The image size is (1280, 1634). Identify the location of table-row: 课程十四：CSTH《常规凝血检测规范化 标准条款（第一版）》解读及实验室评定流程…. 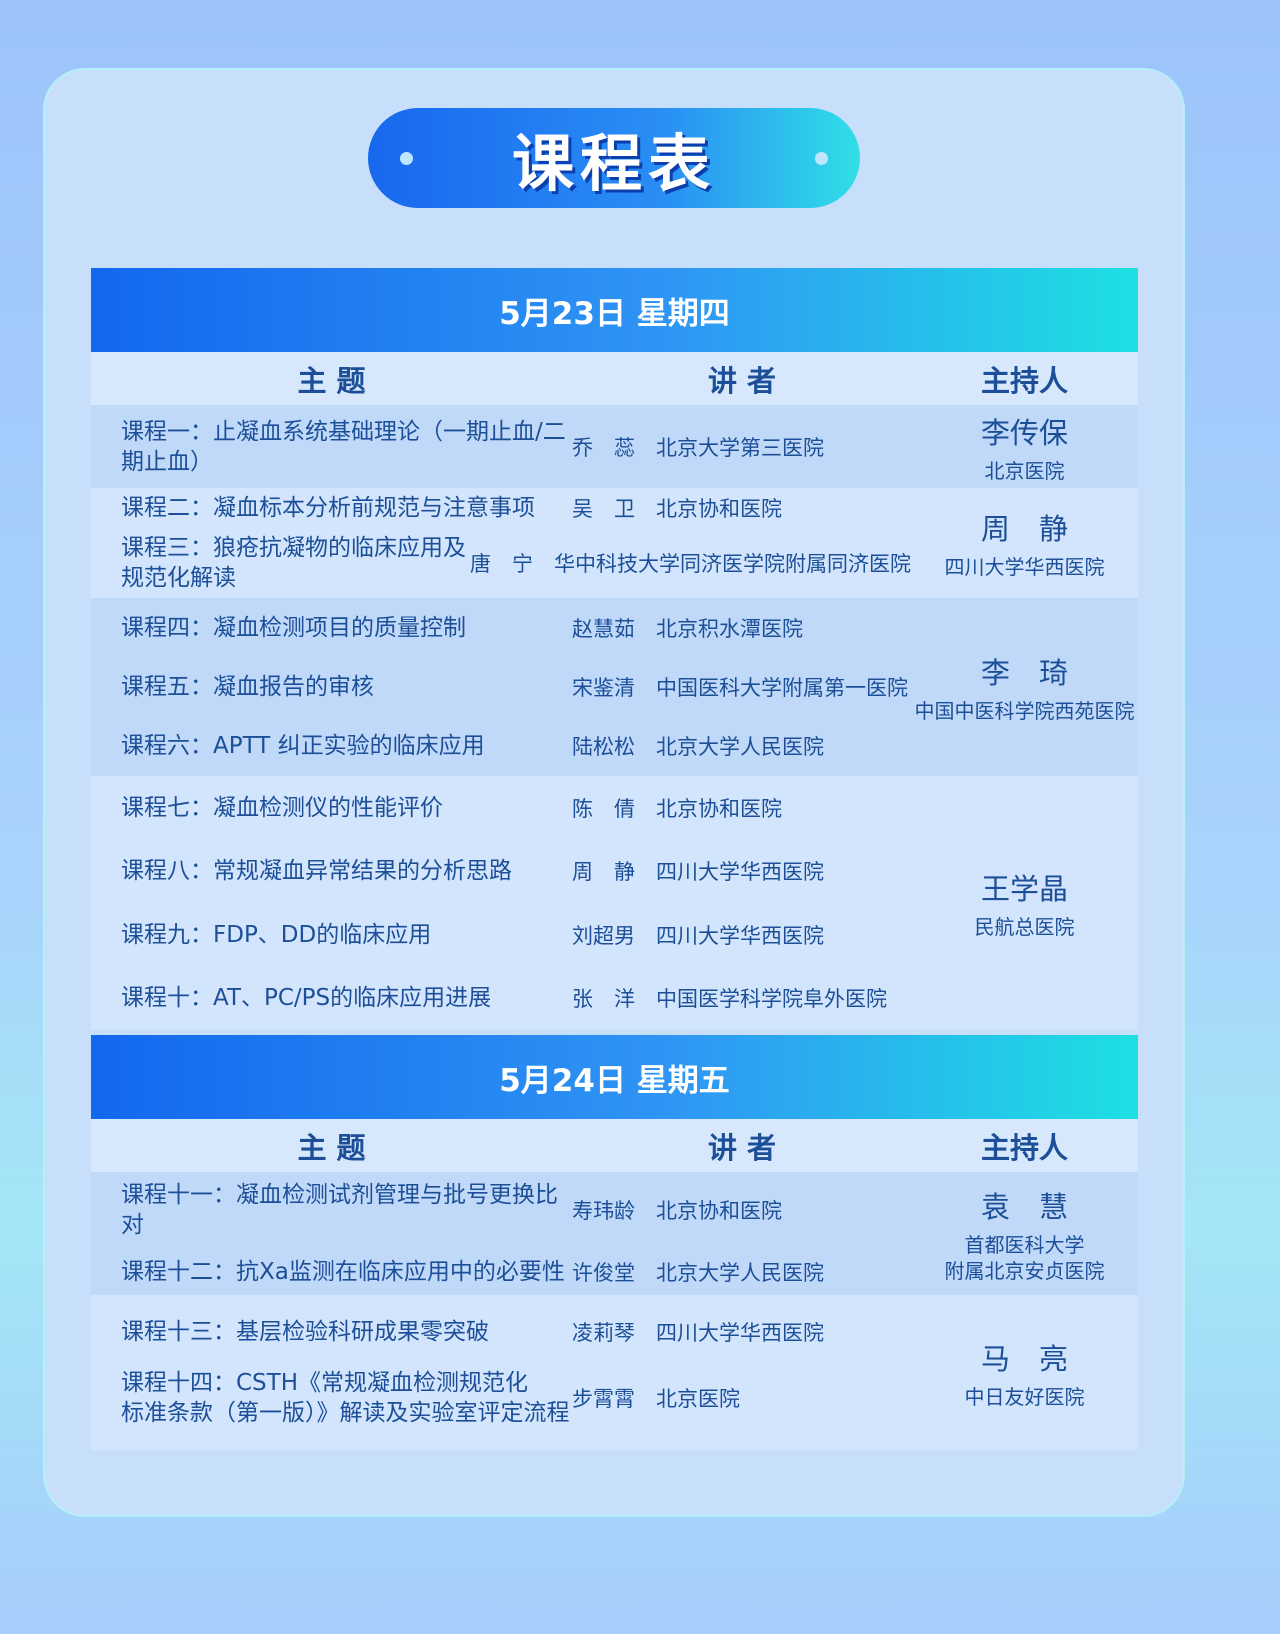
(501, 1398).